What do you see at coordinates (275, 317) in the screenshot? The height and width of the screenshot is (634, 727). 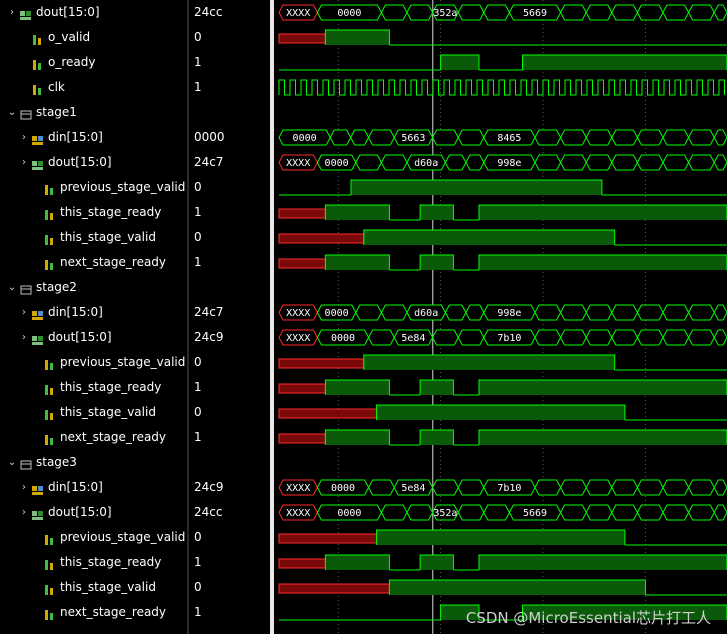 I see `waveform-divider-shadow` at bounding box center [275, 317].